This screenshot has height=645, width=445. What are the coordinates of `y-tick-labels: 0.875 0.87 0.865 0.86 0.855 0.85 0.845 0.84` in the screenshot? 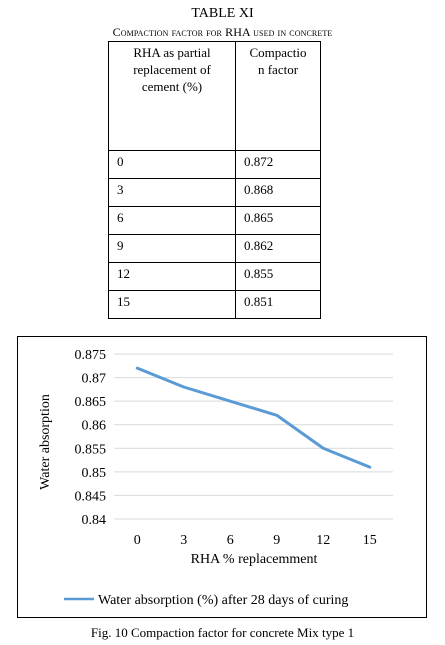 It's located at (91, 438).